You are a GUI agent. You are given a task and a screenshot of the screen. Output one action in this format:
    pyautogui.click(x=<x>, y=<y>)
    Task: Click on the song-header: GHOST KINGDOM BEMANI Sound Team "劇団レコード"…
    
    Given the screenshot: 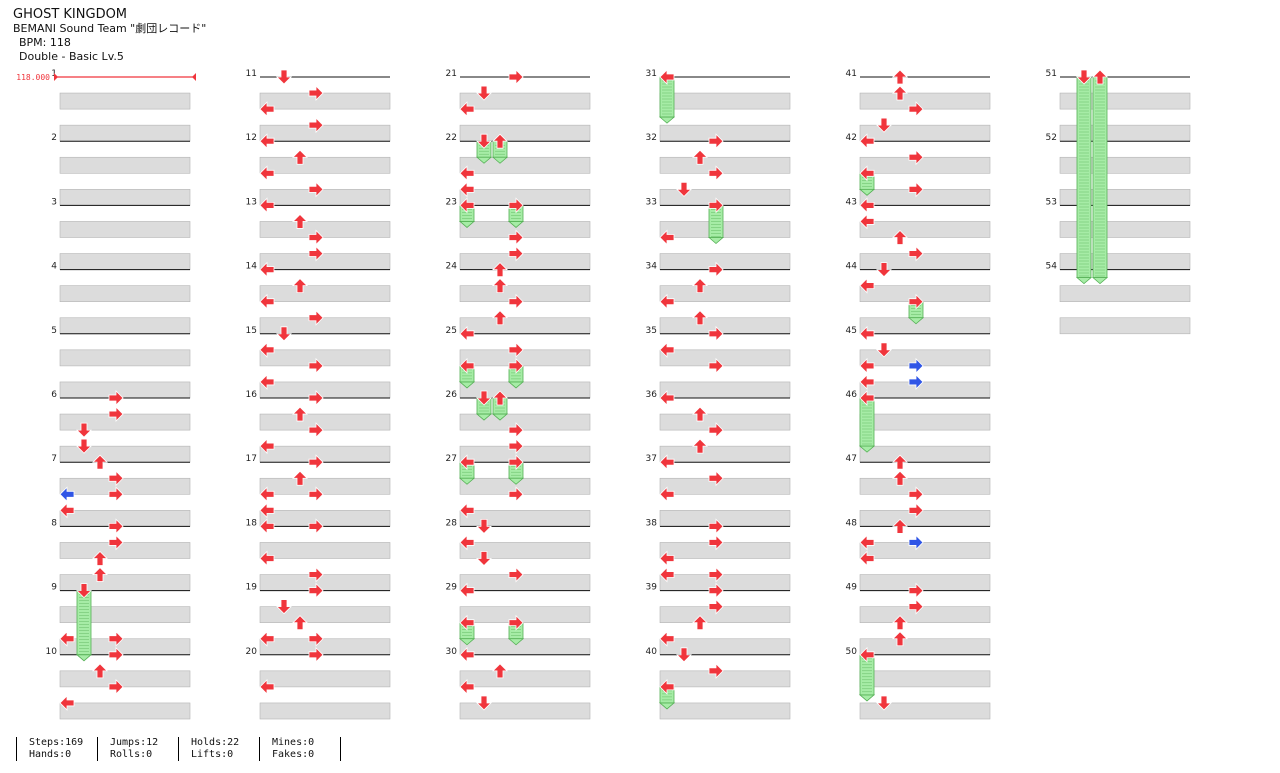 What is the action you would take?
    pyautogui.click(x=109, y=35)
    